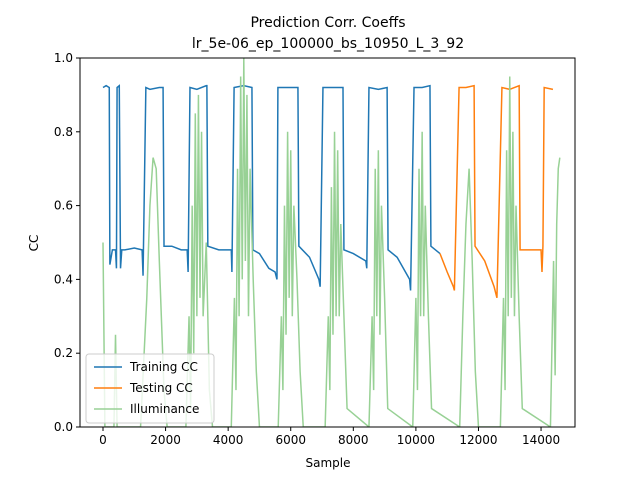  I want to click on x-tick-label: 14000, so click(541, 440).